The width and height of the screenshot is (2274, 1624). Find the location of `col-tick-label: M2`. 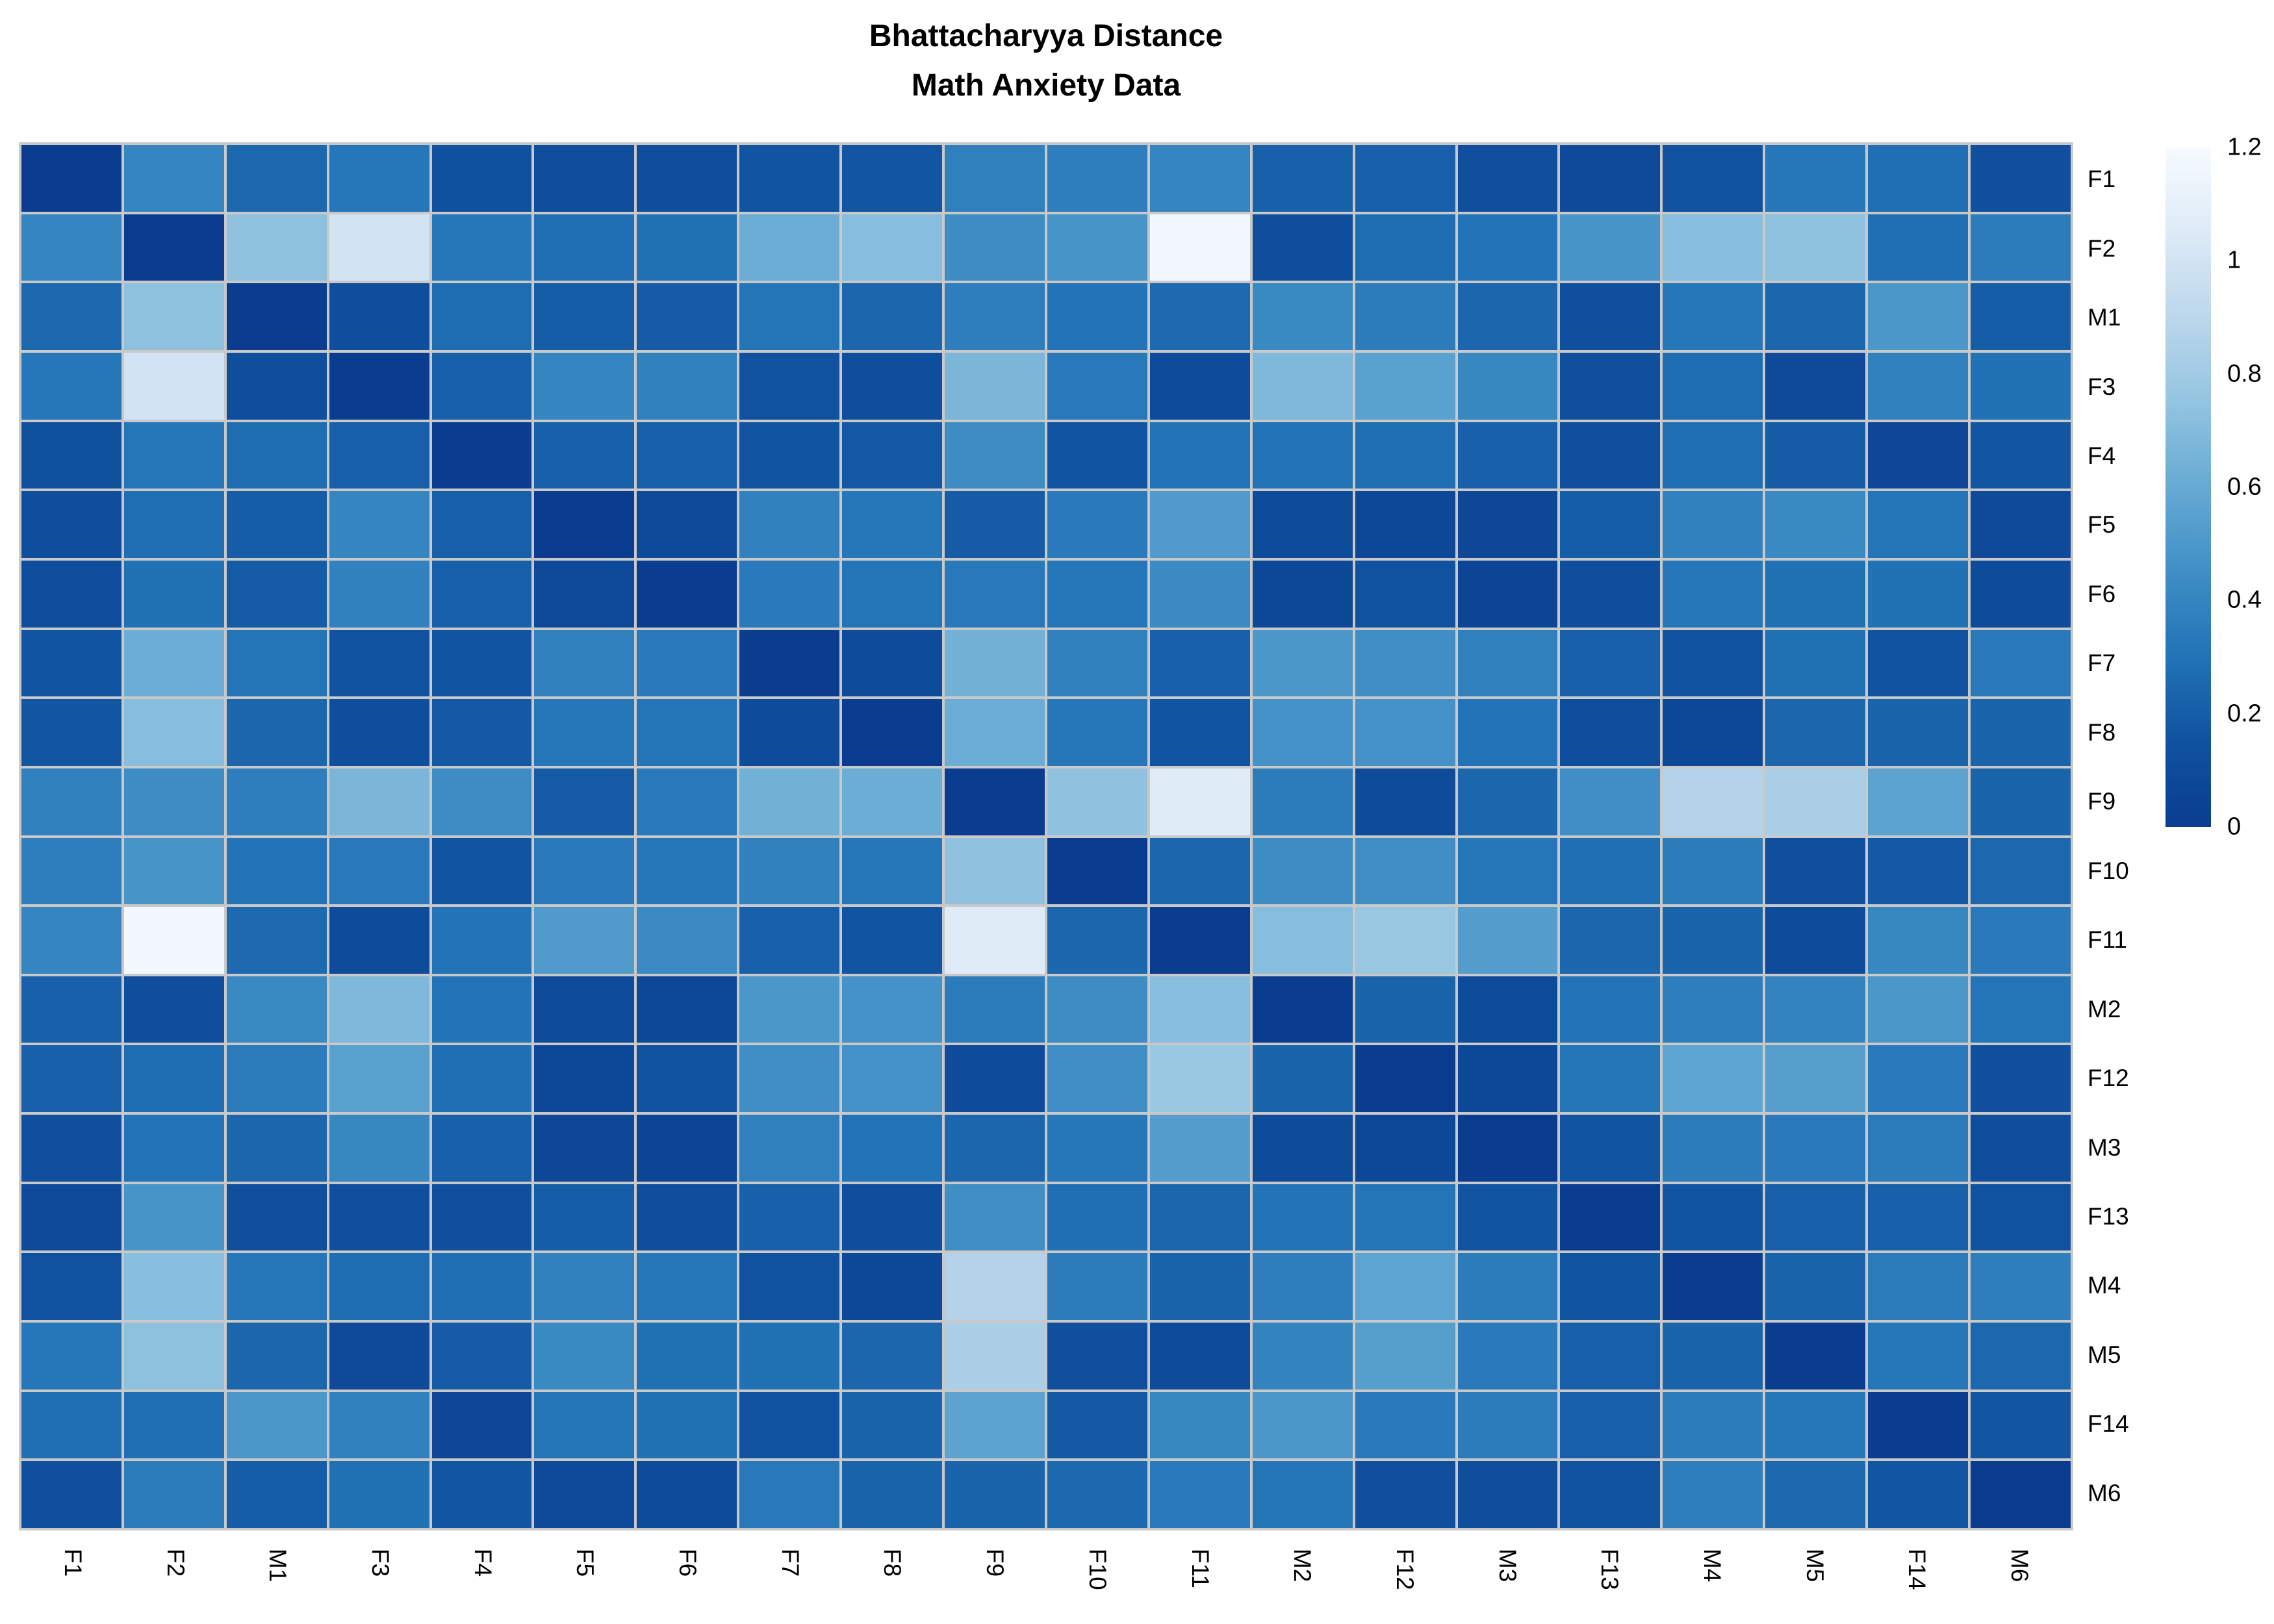

col-tick-label: M2 is located at coordinates (1302, 1565).